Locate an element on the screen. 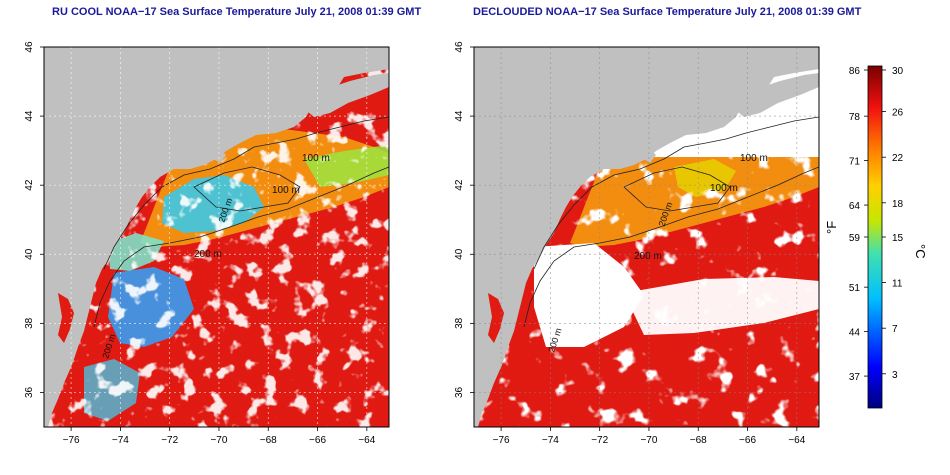 This screenshot has height=475, width=950. fahrenheit-tick-label: 37 is located at coordinates (855, 377).